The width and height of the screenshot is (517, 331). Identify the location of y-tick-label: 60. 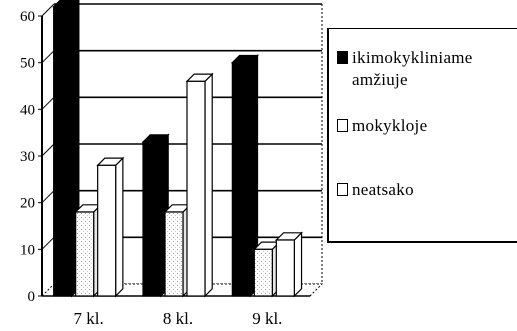
(27, 17).